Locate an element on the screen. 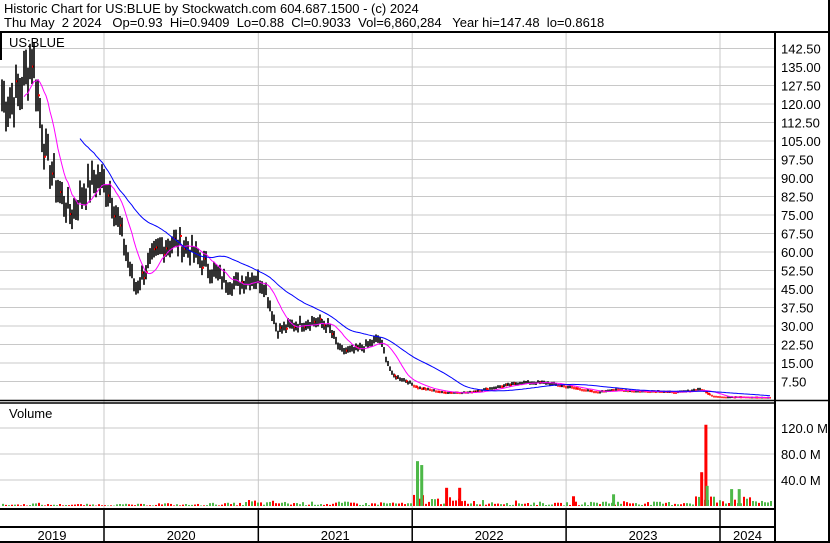  price-tick-label: 105.00 is located at coordinates (801, 141).